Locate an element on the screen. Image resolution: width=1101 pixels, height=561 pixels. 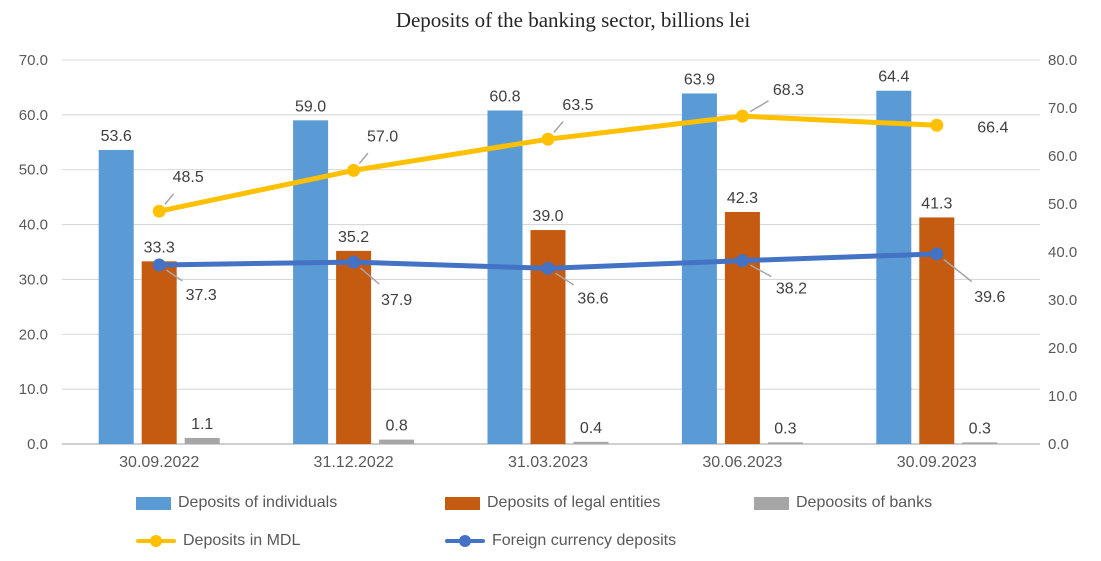
line-value-label: 36.6 is located at coordinates (592, 298).